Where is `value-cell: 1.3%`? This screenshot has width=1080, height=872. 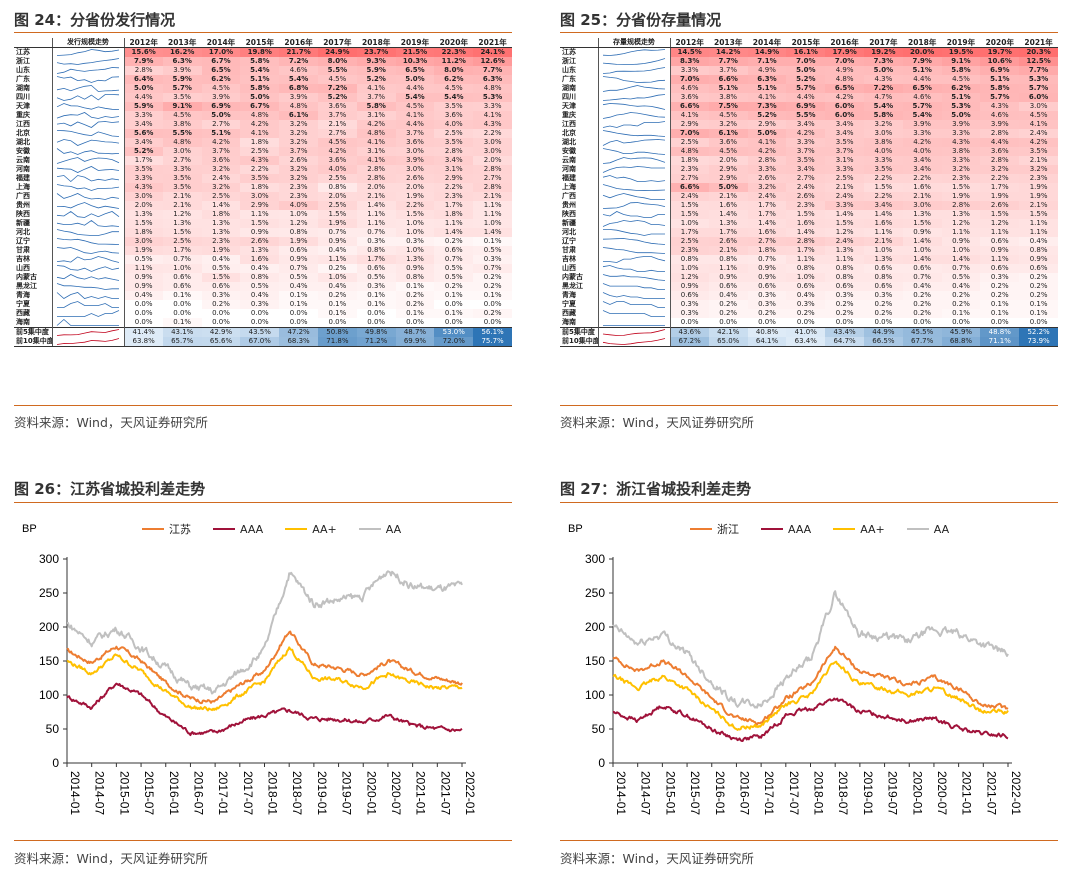
value-cell: 1.3% is located at coordinates (182, 223).